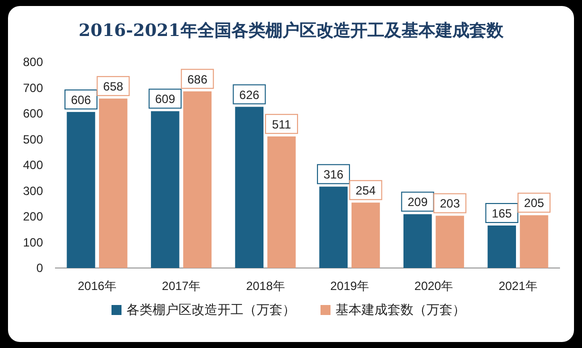 This screenshot has height=348, width=582. Describe the element at coordinates (249, 95) in the screenshot. I see `data-label: 626` at that location.